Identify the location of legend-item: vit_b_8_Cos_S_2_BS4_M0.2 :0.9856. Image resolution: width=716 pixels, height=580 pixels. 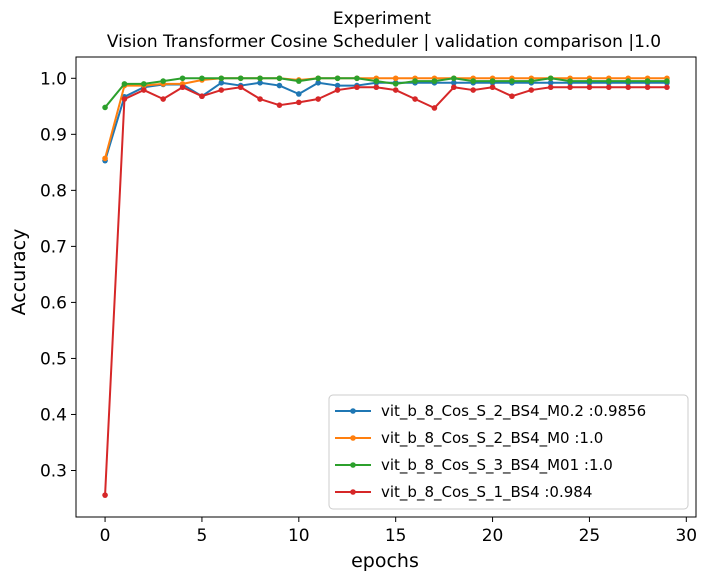
(490, 411).